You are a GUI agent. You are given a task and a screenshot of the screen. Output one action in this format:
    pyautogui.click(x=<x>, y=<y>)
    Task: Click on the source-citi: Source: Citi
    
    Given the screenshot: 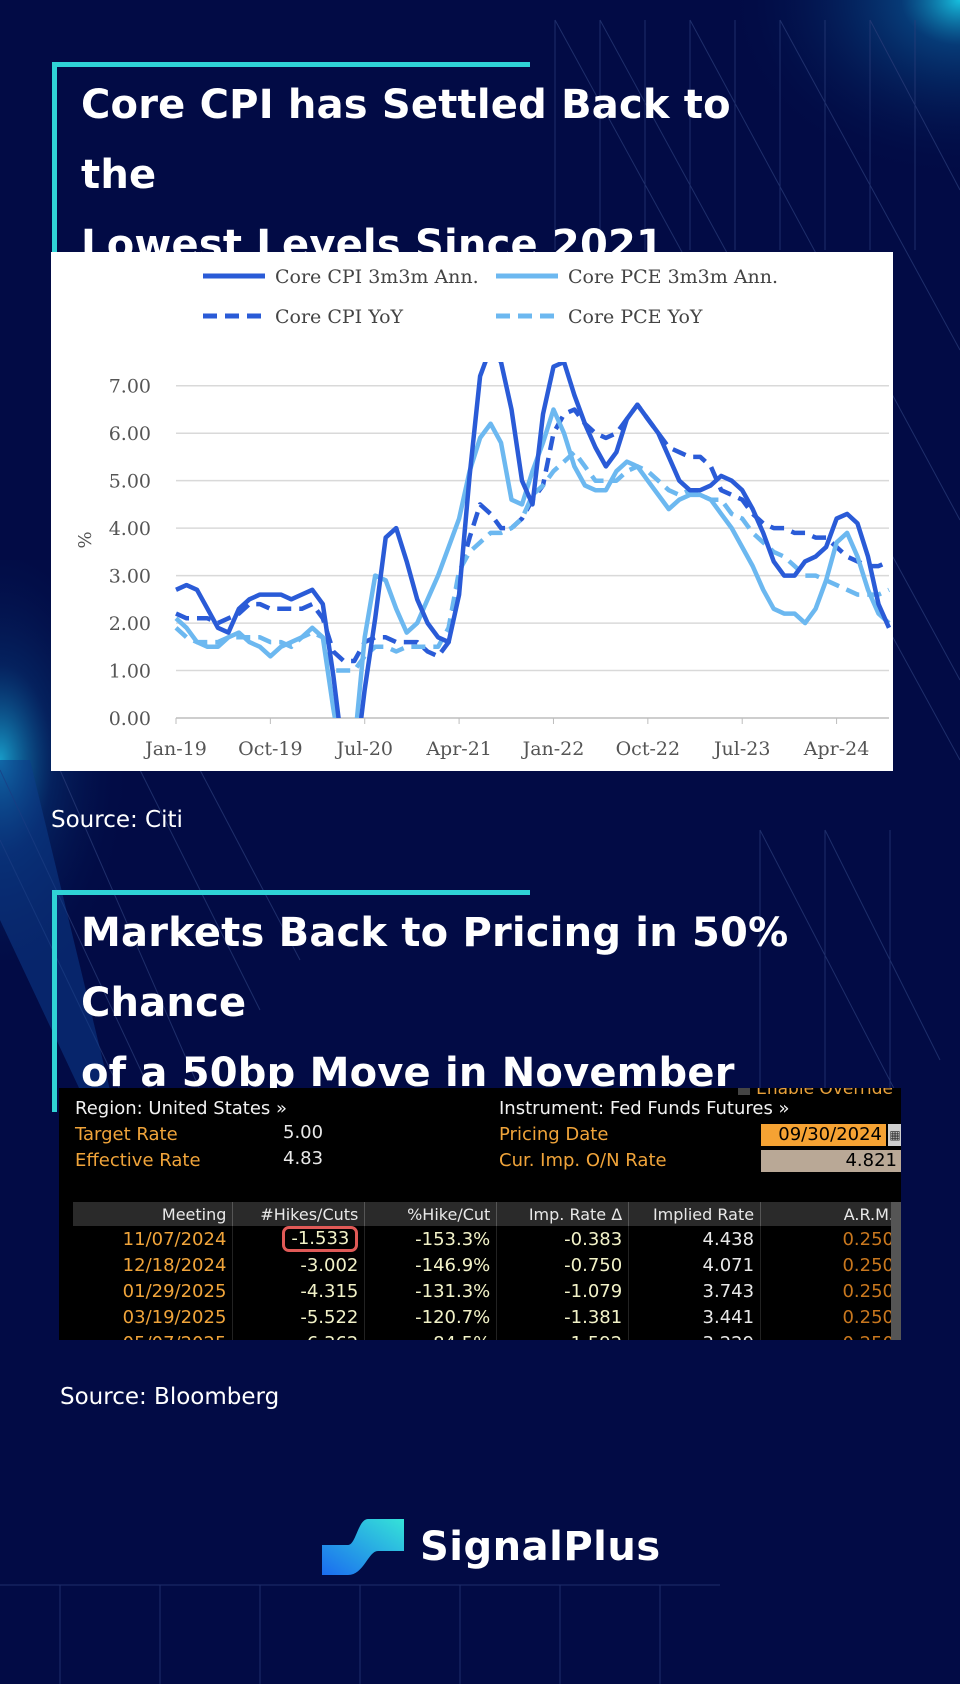 What is the action you would take?
    pyautogui.click(x=117, y=820)
    